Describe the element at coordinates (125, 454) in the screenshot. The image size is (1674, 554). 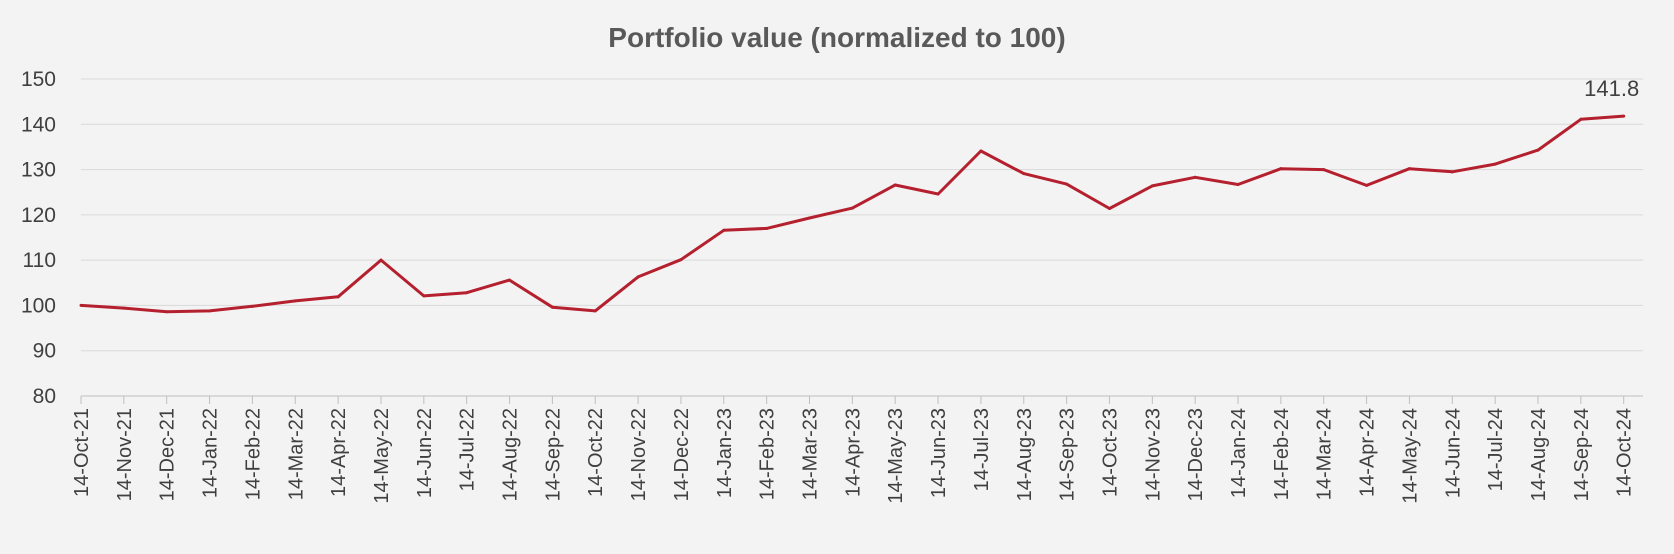
I see `x-tick-label: 14-Nov-21` at that location.